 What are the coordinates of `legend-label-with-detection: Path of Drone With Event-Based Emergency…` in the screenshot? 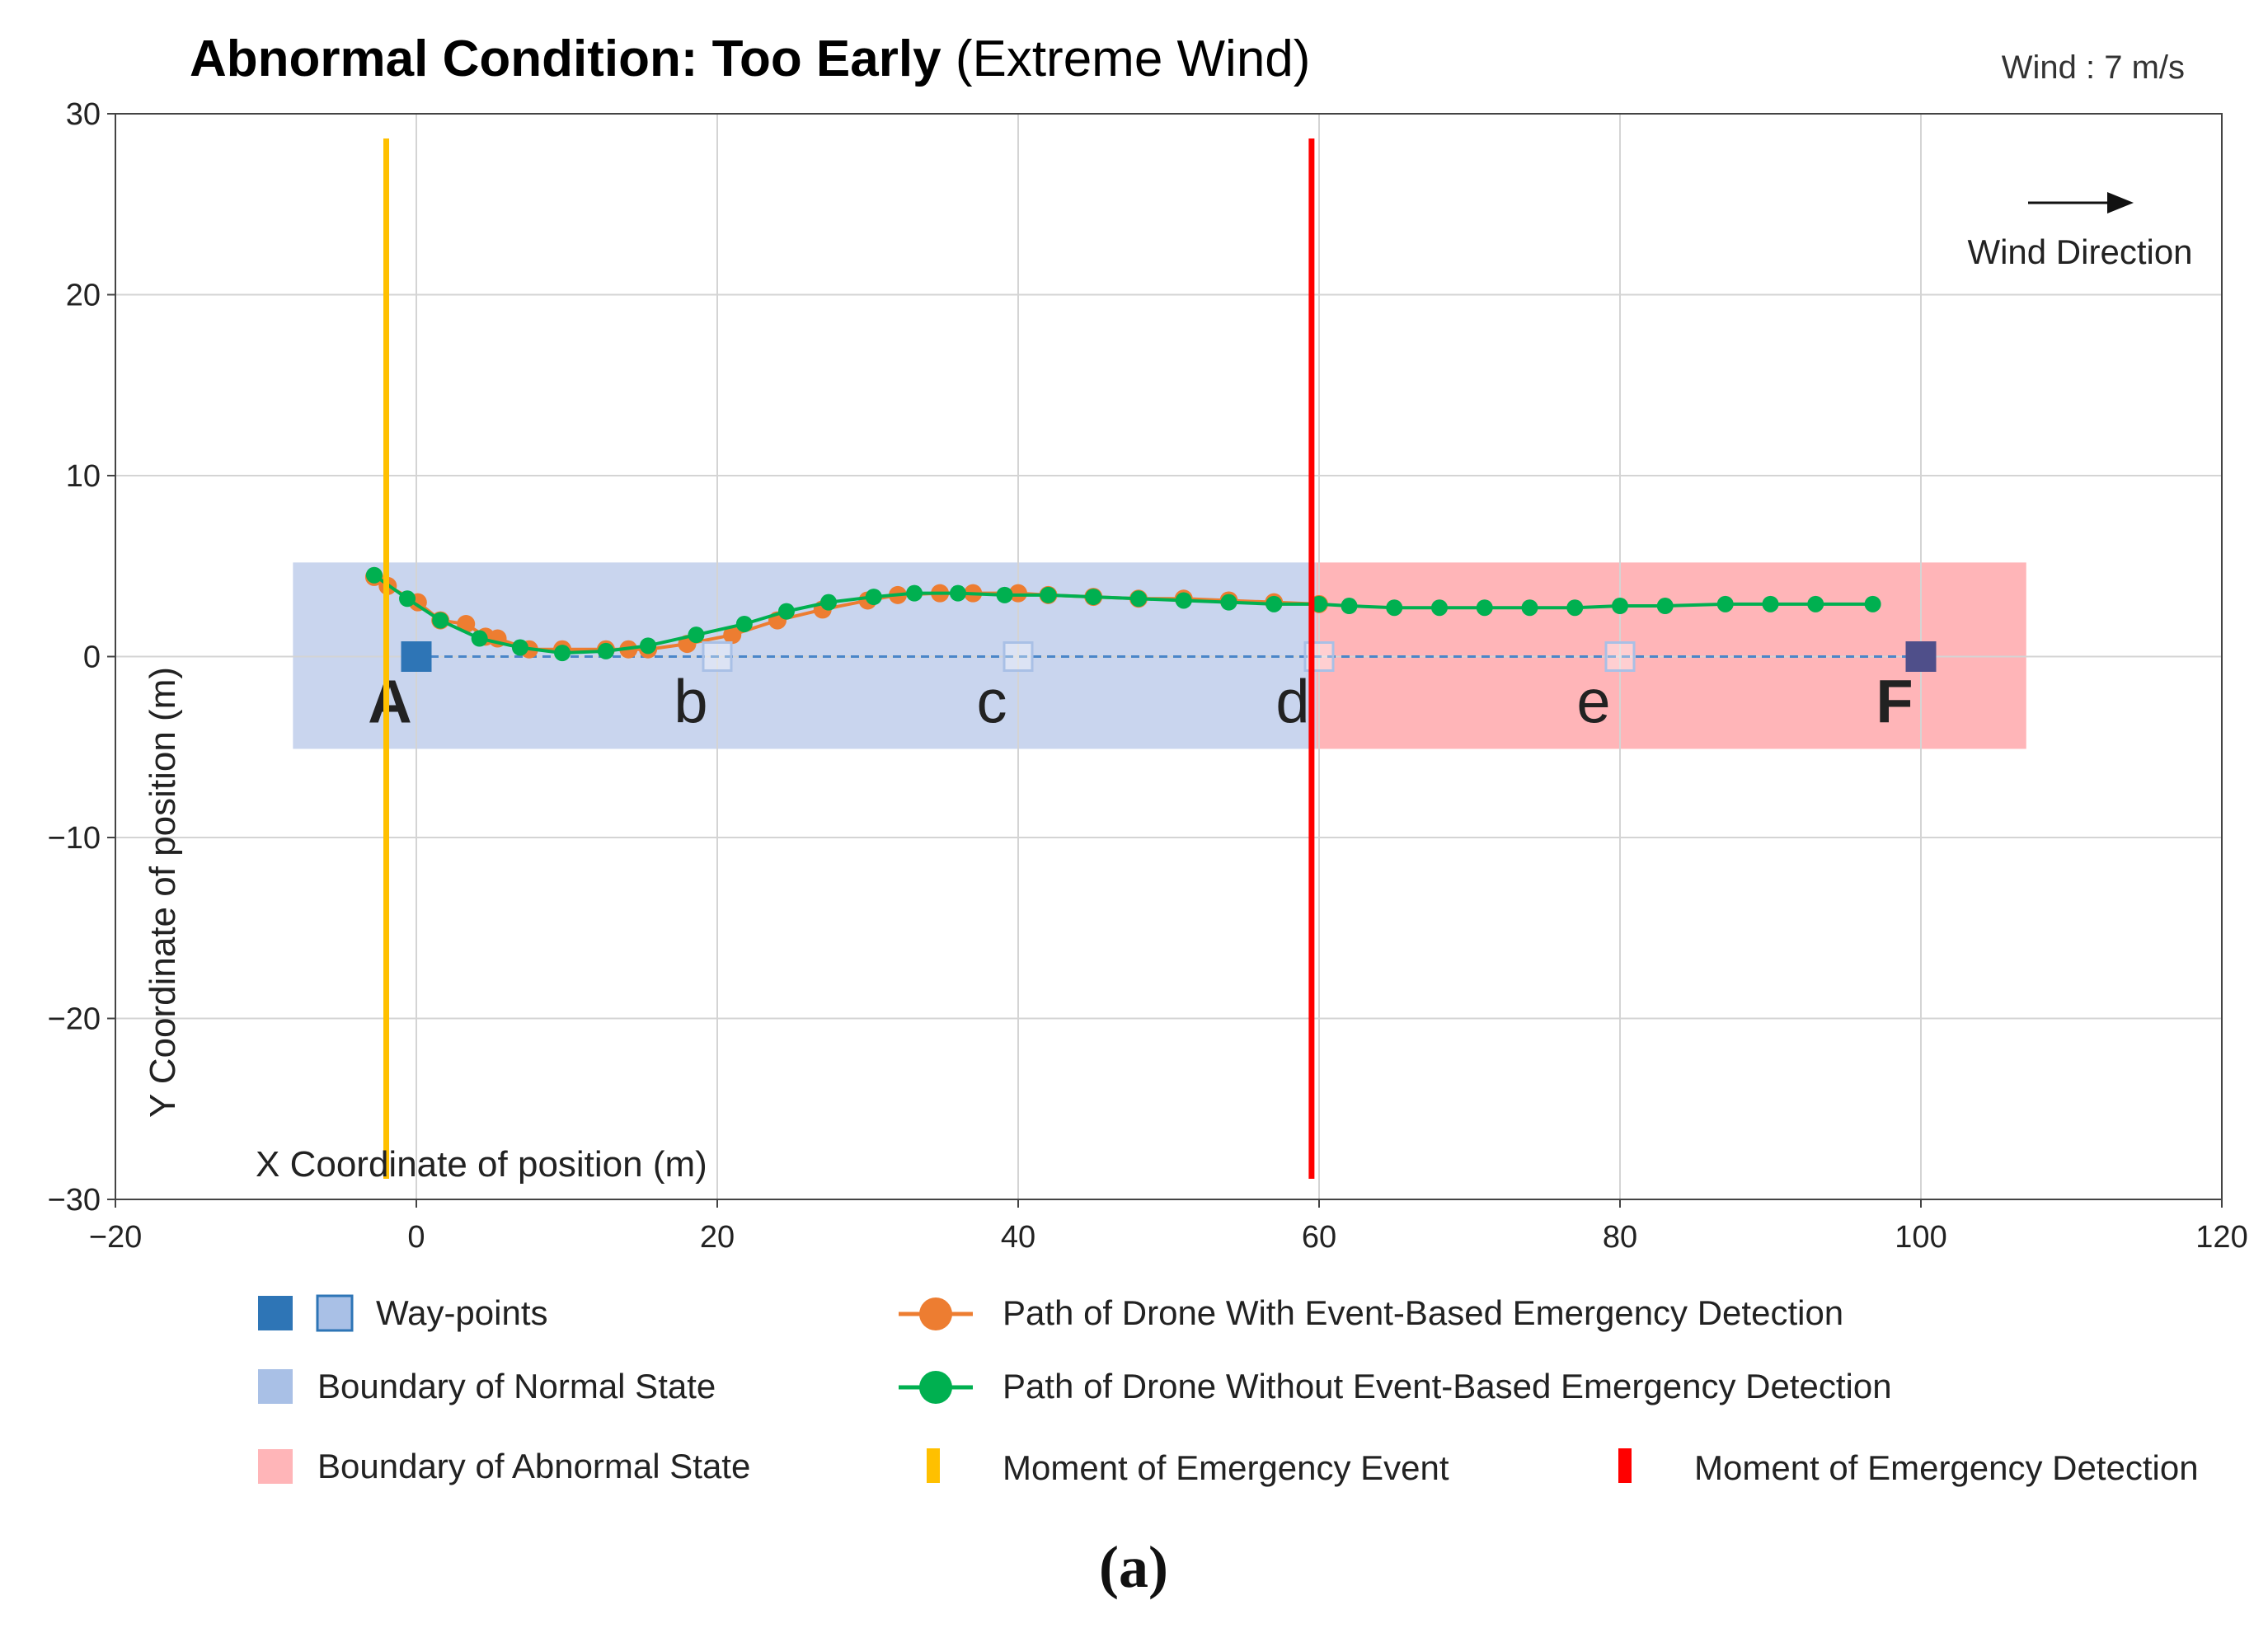 It's located at (1423, 1312).